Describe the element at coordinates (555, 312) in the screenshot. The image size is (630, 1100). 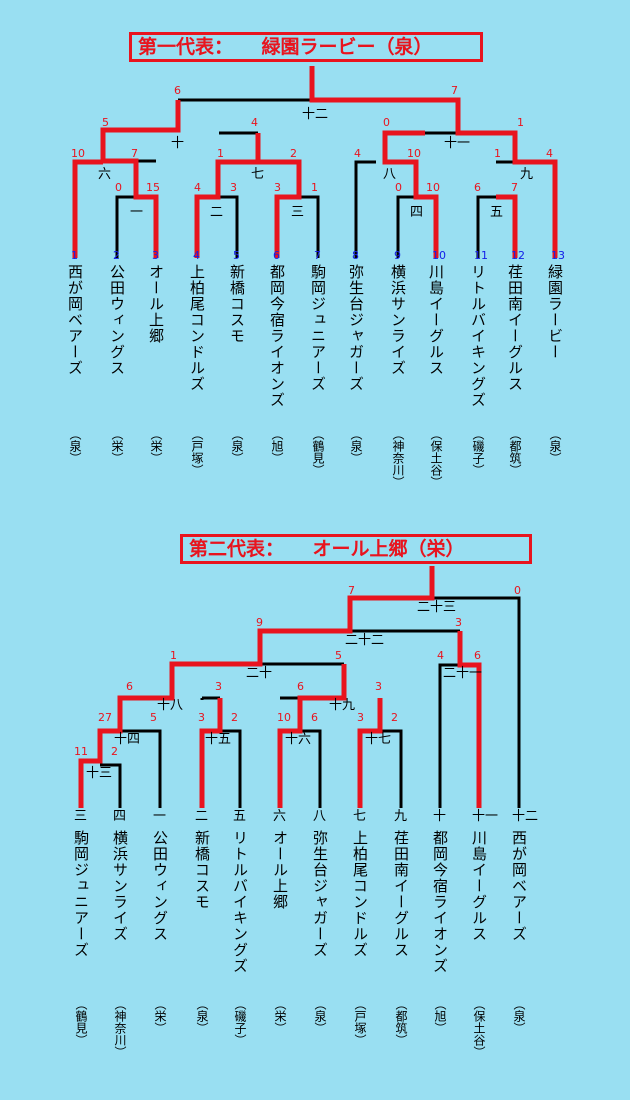
I see `team-name: 緑園ラービー` at that location.